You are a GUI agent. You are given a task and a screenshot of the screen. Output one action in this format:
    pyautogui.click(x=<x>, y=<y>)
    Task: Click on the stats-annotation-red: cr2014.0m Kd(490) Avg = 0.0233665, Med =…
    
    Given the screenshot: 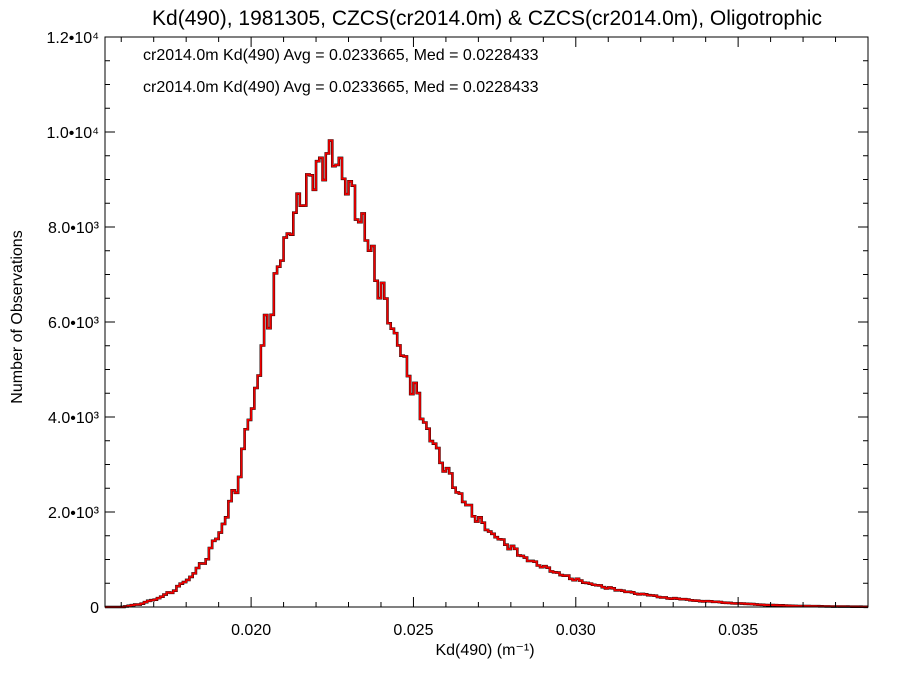 What is the action you would take?
    pyautogui.click(x=341, y=87)
    